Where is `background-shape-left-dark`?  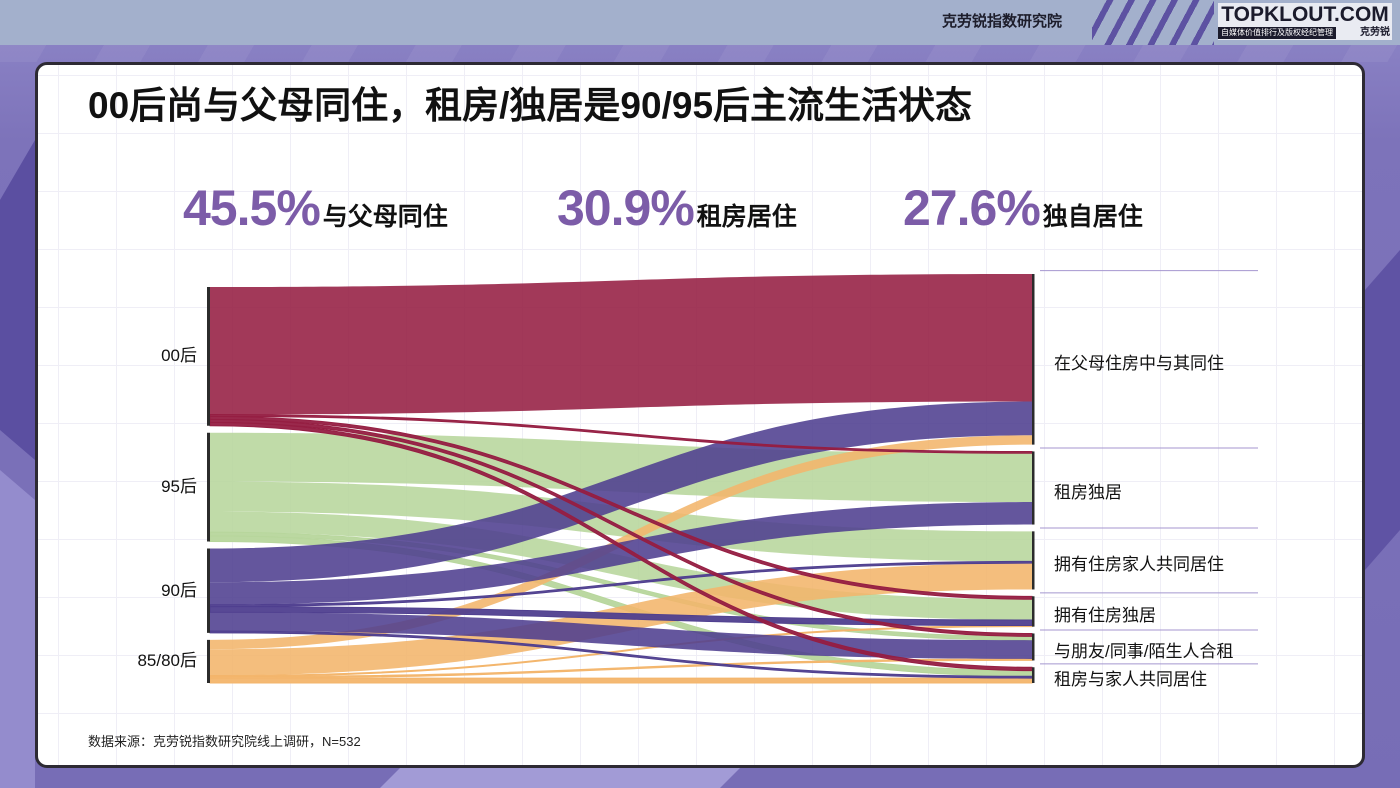 background-shape-left-dark is located at coordinates (17, 300).